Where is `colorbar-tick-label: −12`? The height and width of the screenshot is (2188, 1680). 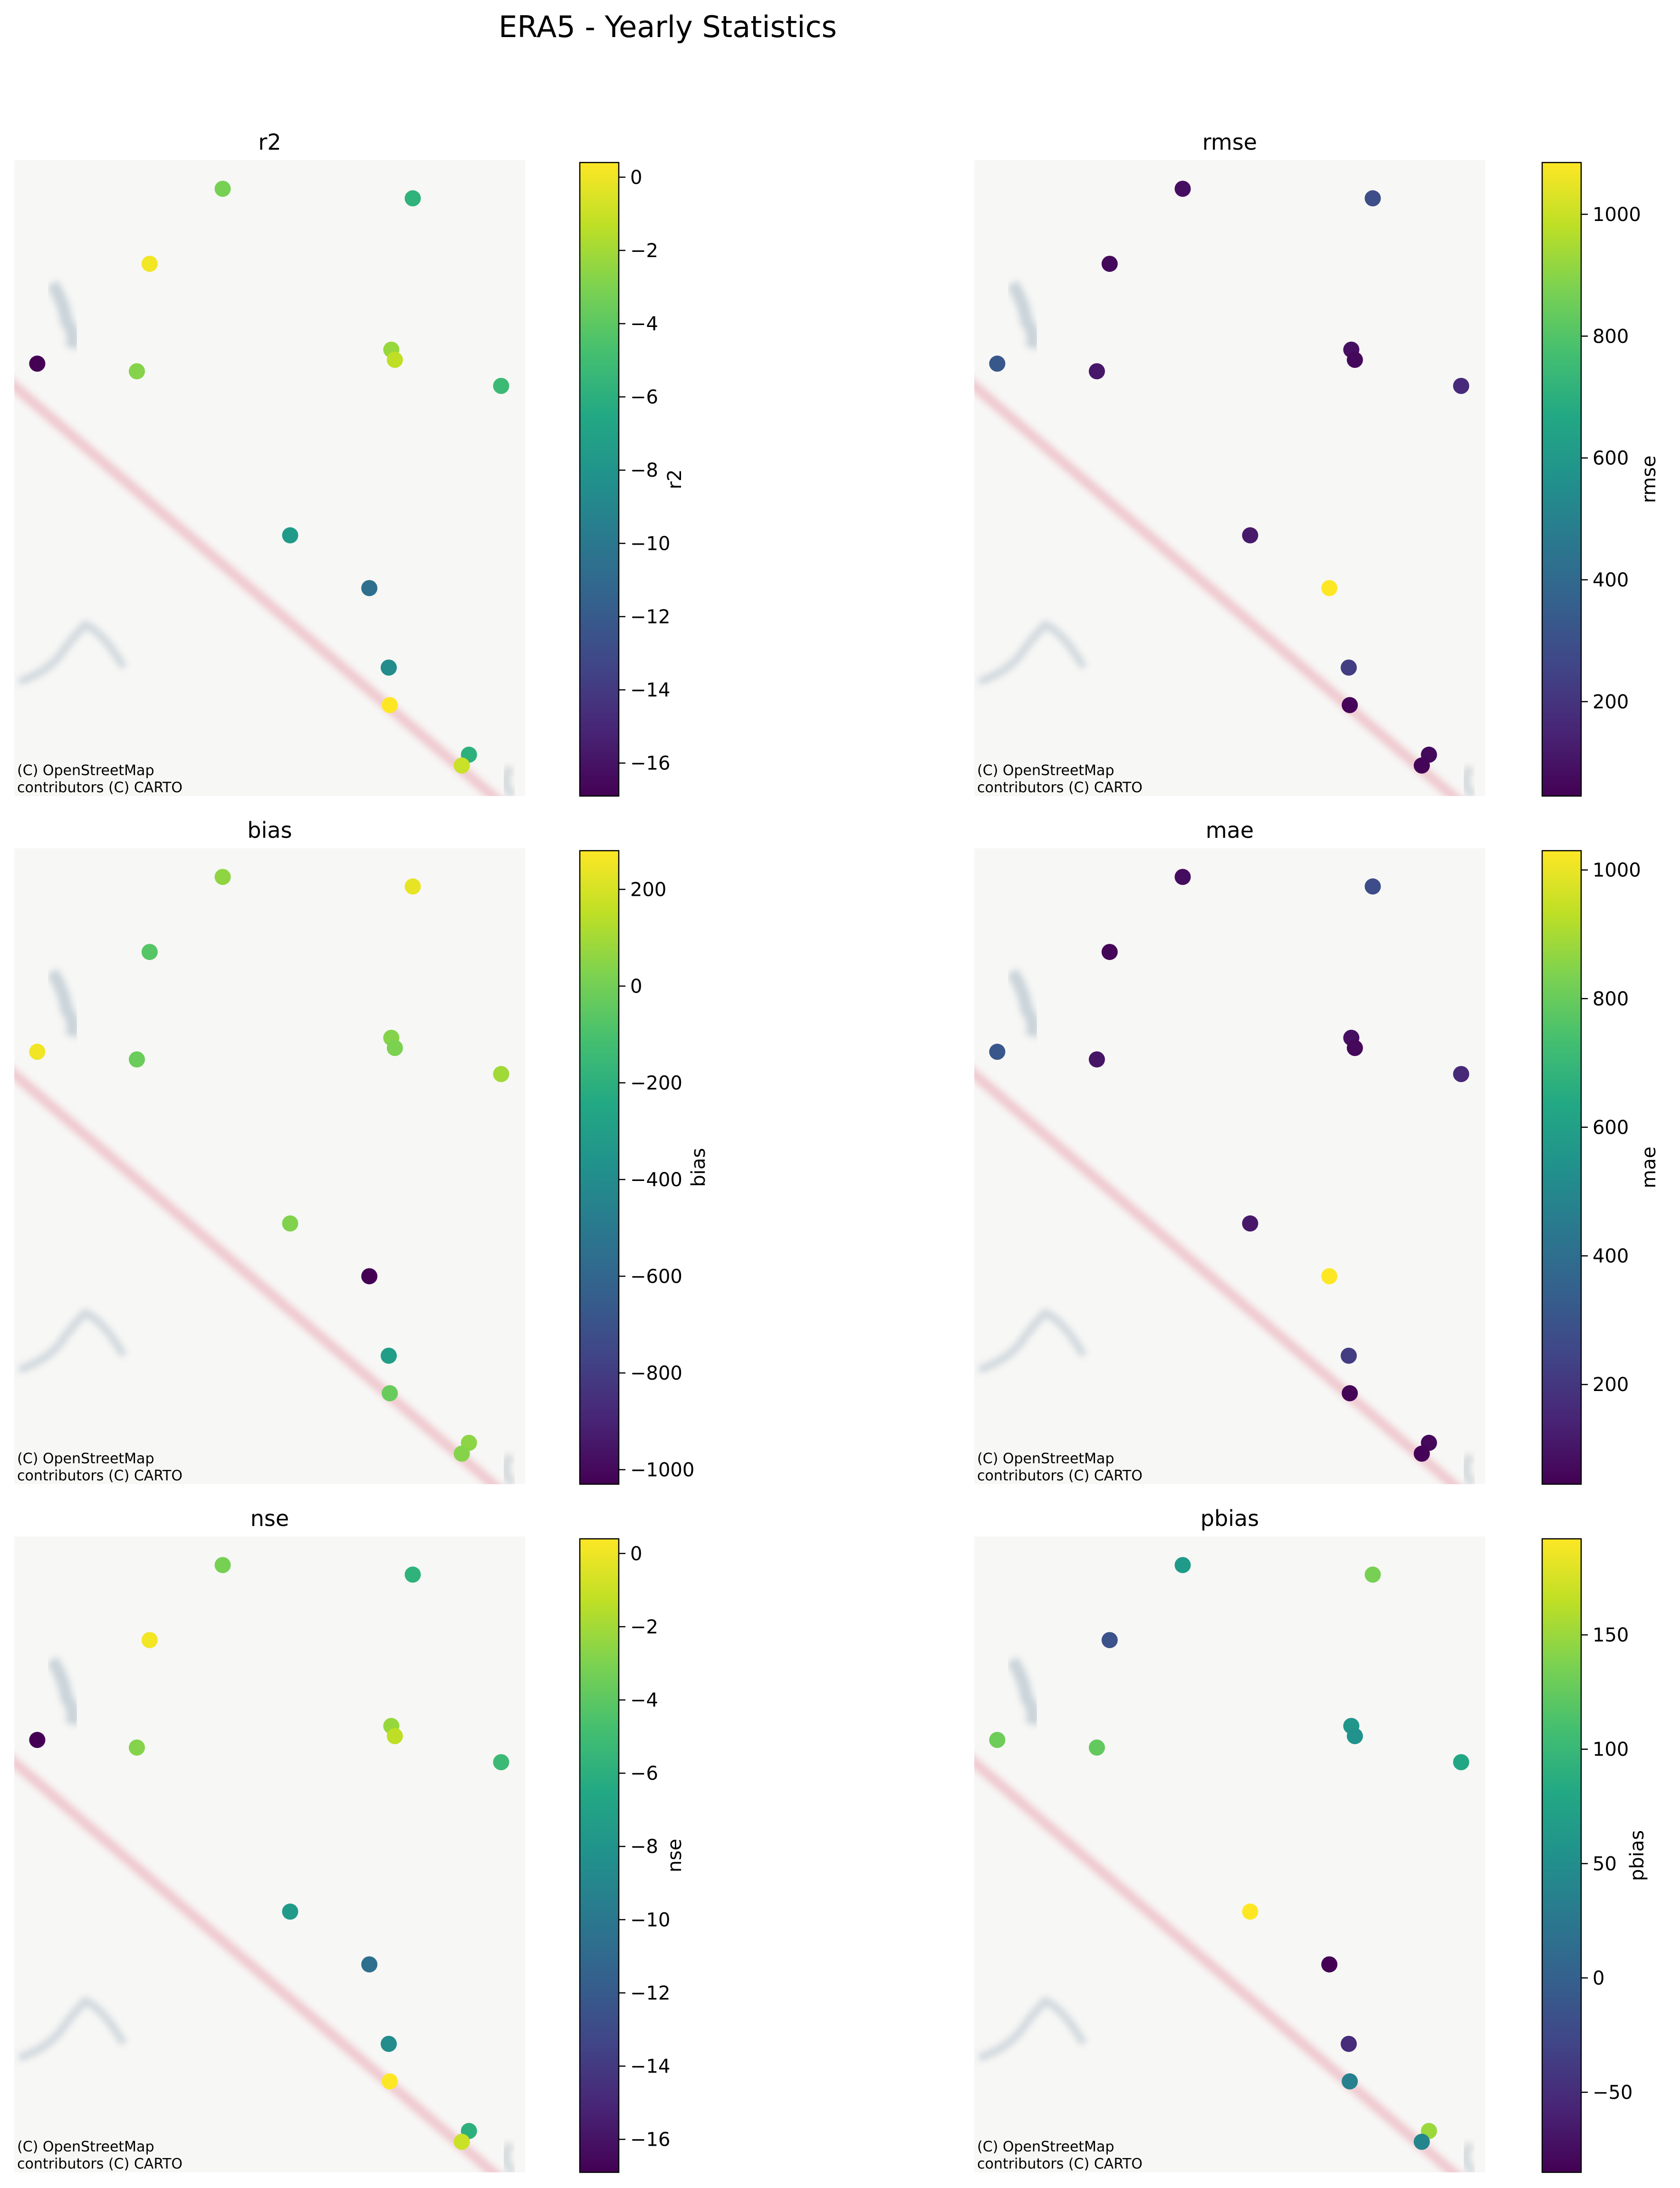 colorbar-tick-label: −12 is located at coordinates (650, 1993).